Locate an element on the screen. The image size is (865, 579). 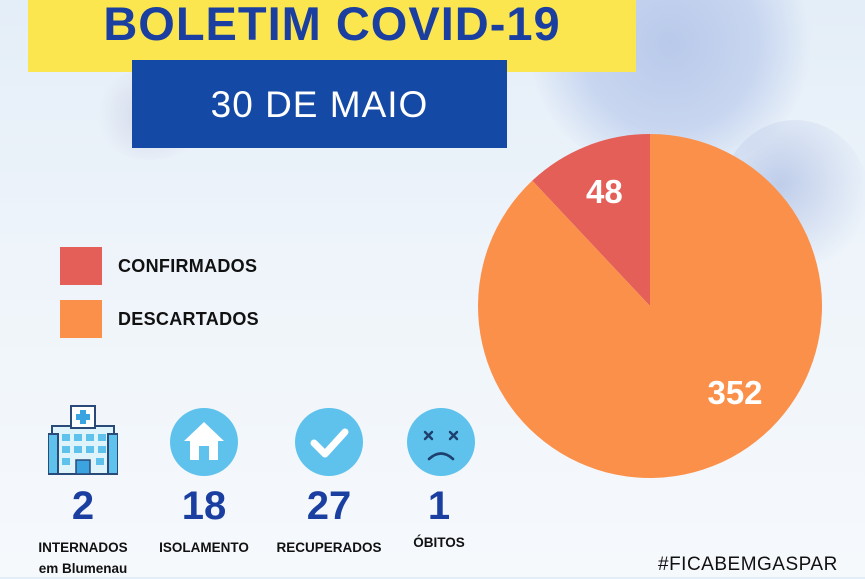
legend-swatch-descartados is located at coordinates (81, 319).